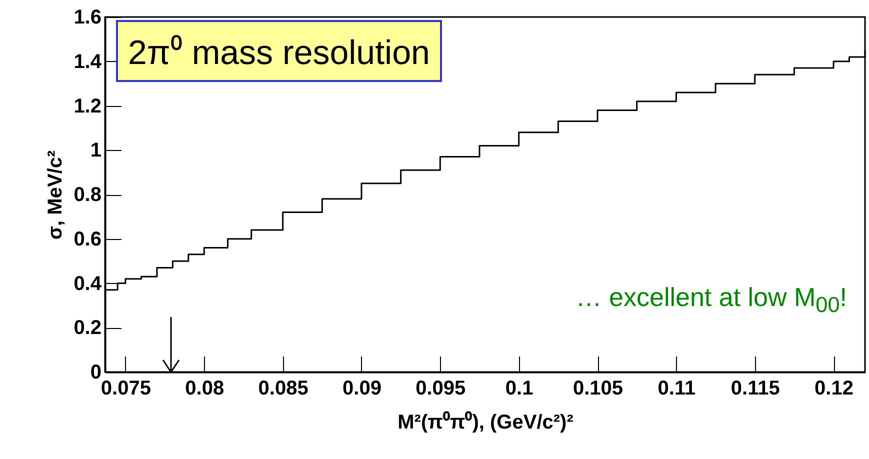  I want to click on annotation: 2π⁰ mass resolution, so click(279, 51).